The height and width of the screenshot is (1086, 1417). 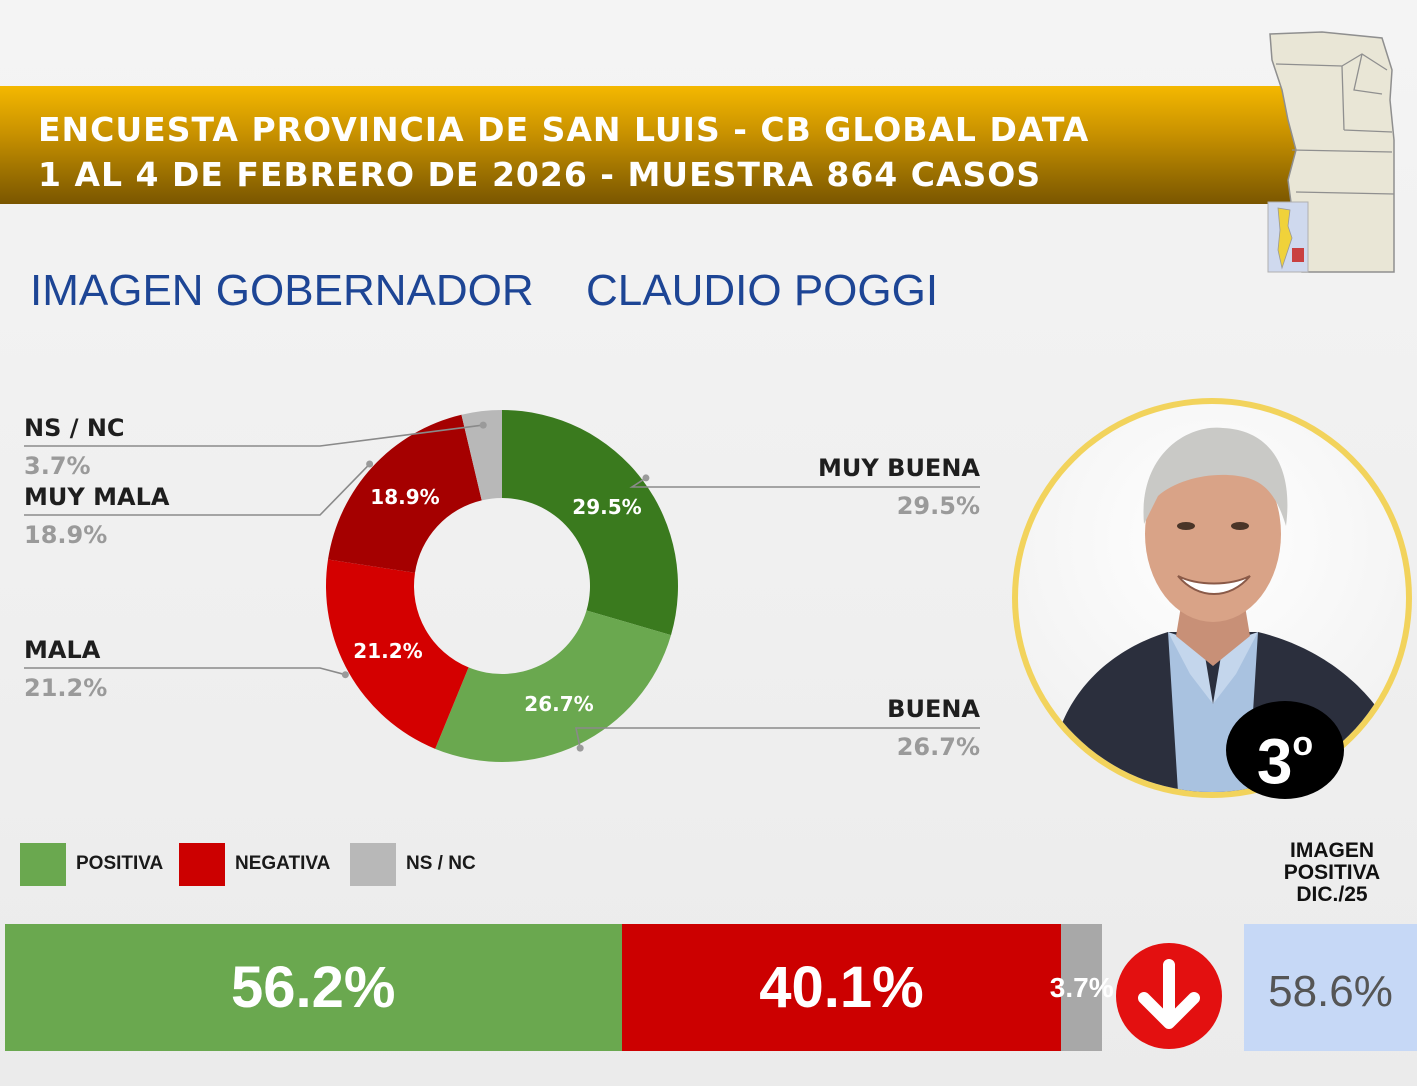 I want to click on bar-segment-positiva: 56.2%, so click(x=313, y=987).